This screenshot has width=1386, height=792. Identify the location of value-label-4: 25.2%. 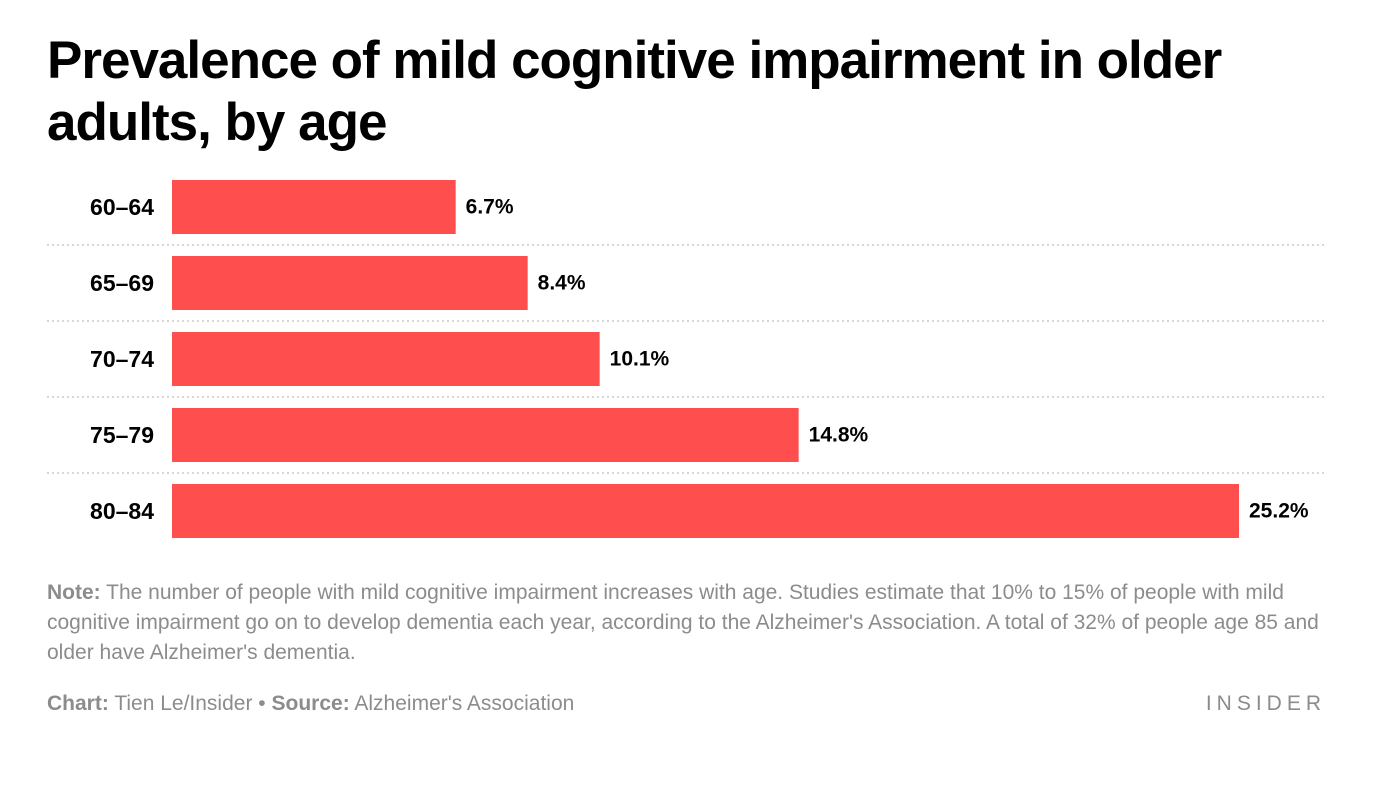
(1279, 511).